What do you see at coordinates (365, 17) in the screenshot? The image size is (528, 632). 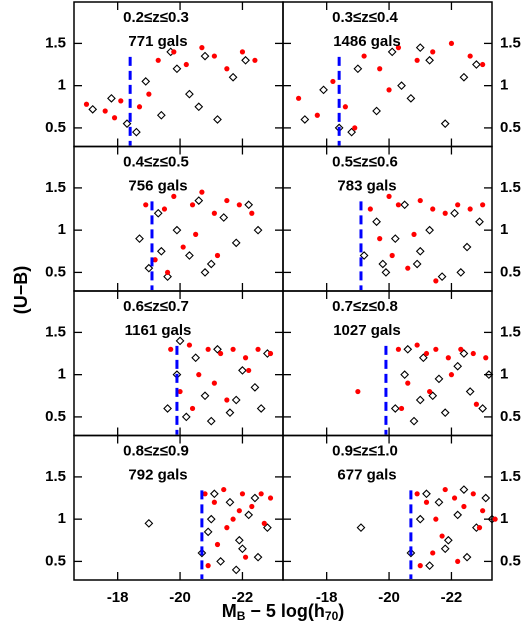 I see `panel-title: 0.3≤z≤0.4` at bounding box center [365, 17].